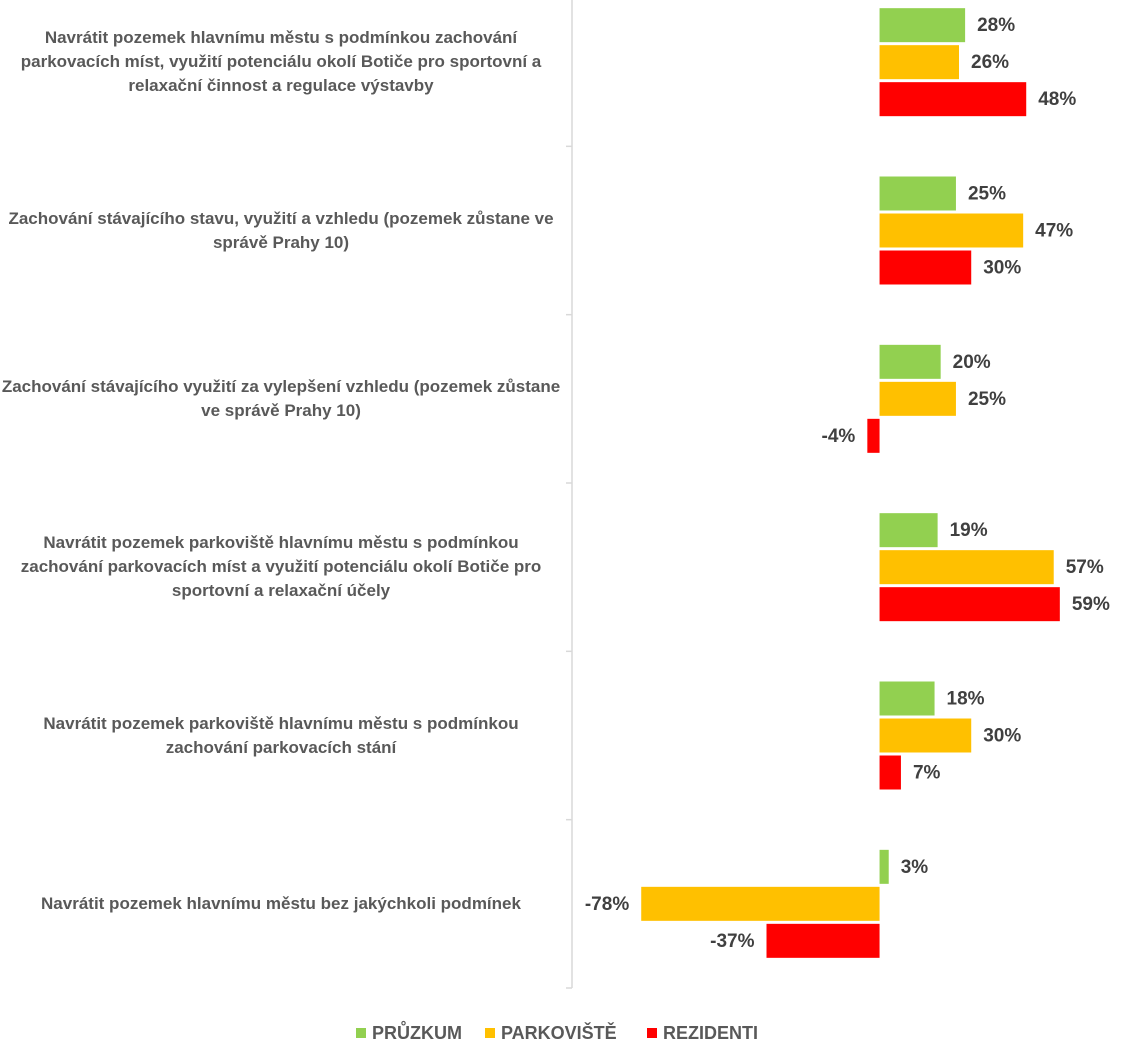  What do you see at coordinates (1085, 567) in the screenshot?
I see `value-label: 57%` at bounding box center [1085, 567].